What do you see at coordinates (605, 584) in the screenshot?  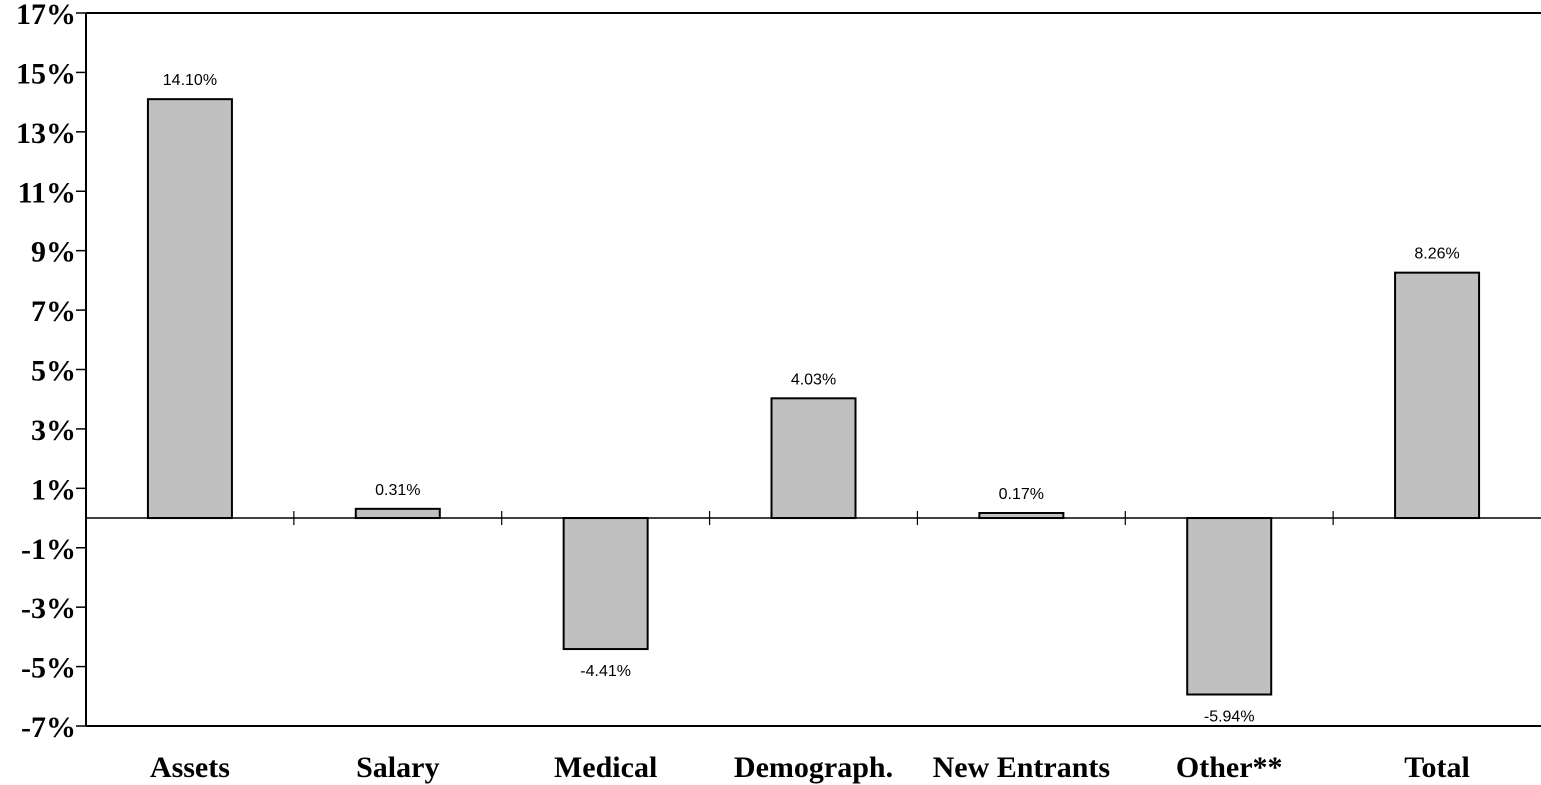 I see `bar-medical` at bounding box center [605, 584].